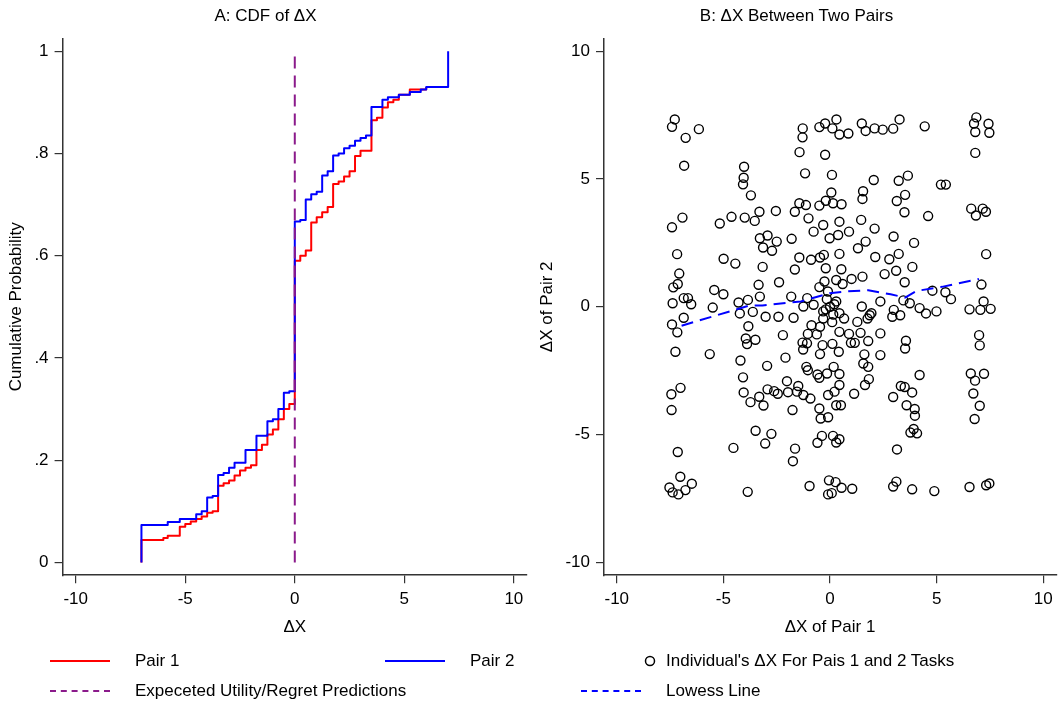 Image resolution: width=1062 pixels, height=706 pixels. Describe the element at coordinates (577, 562) in the screenshot. I see `y-tick-label: -10` at that location.